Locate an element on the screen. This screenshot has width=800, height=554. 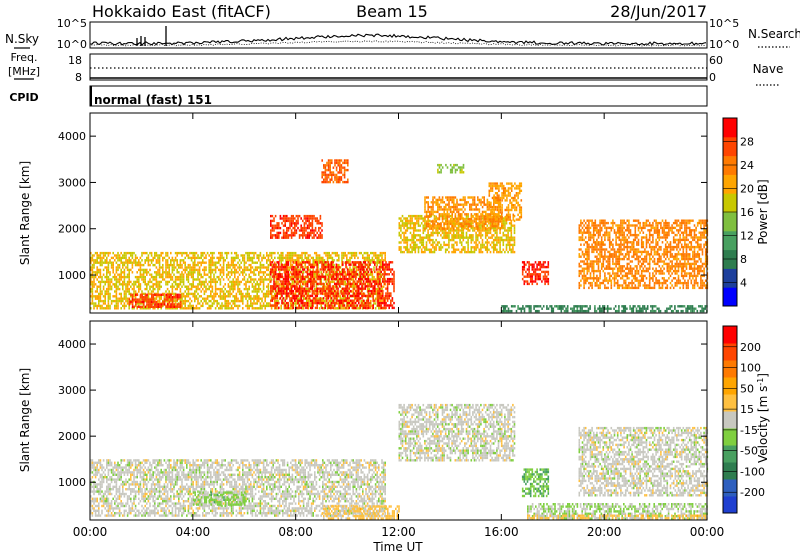
x-tick-label: 20:00 is located at coordinates (604, 532).